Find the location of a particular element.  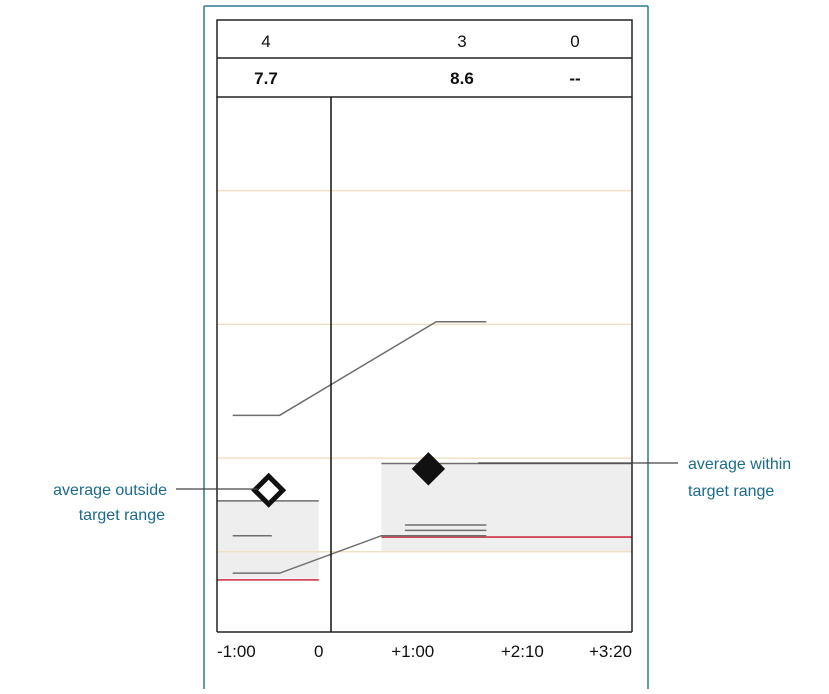

markers is located at coordinates (348, 480).